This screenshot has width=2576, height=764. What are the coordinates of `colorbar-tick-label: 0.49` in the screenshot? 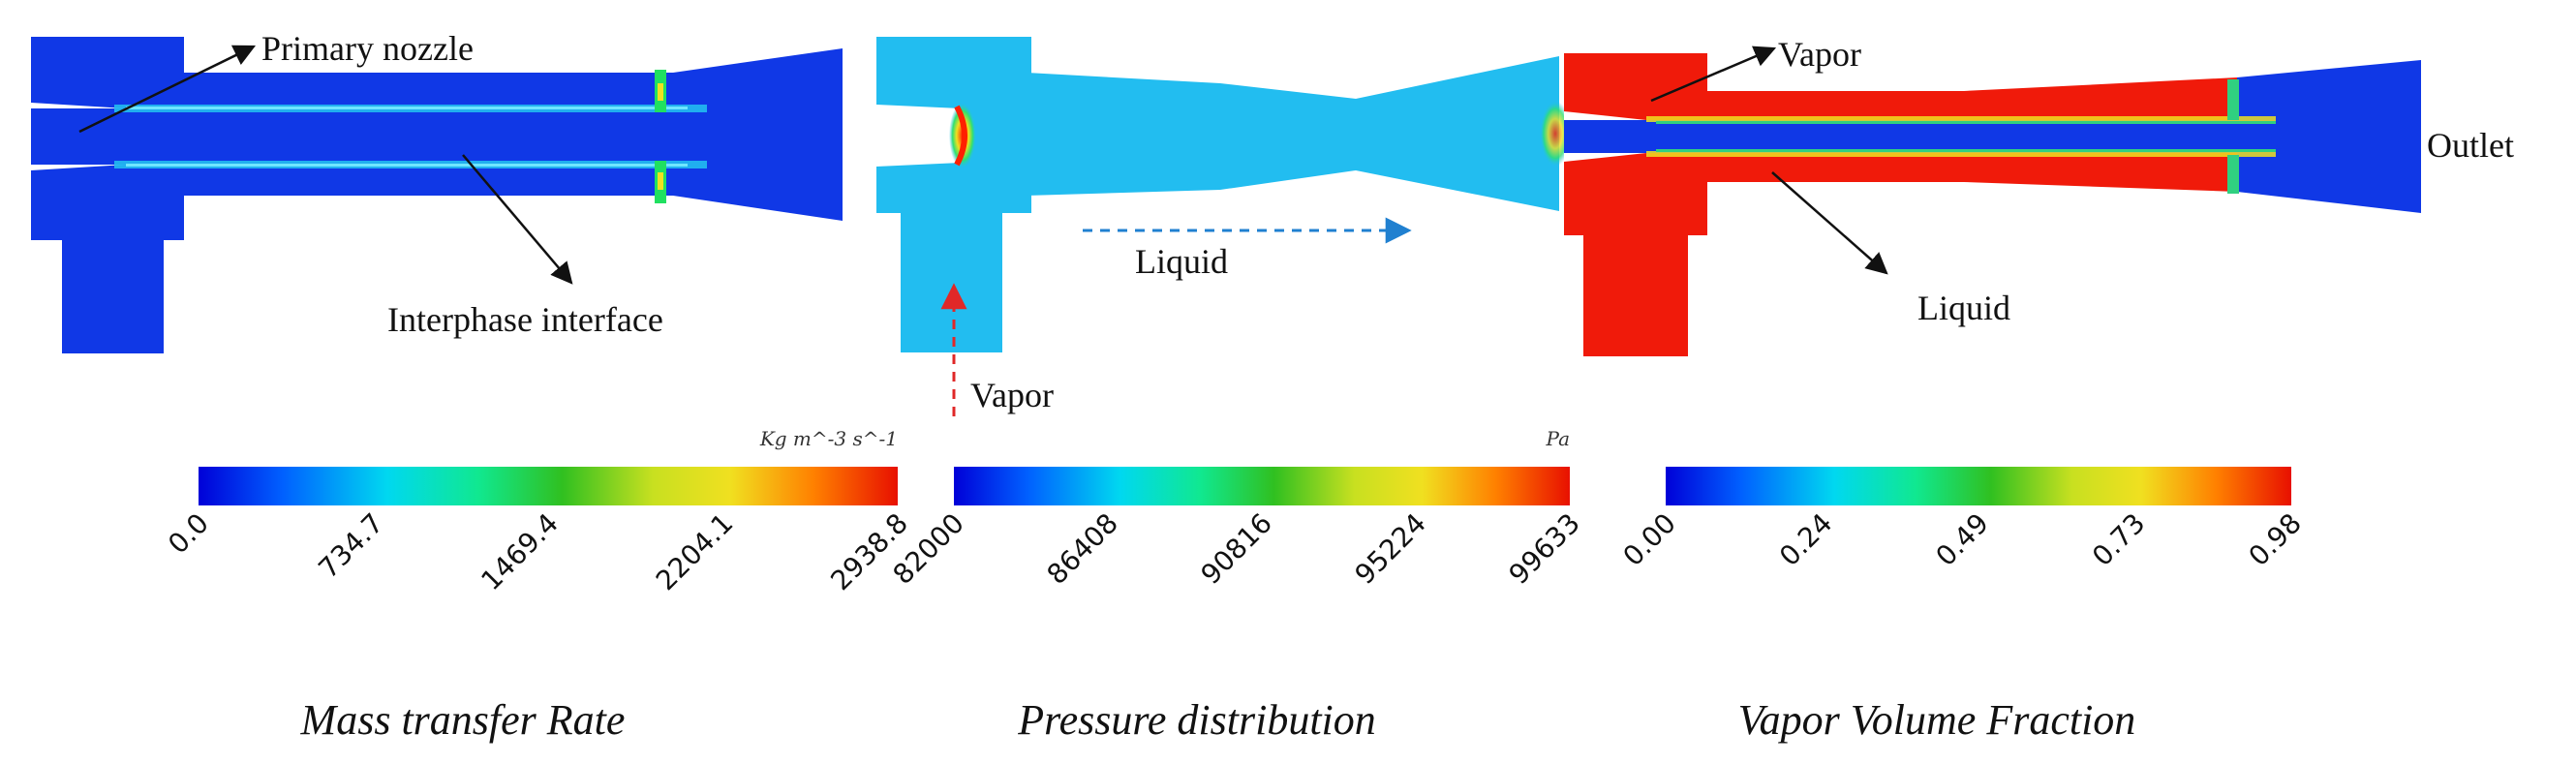 It's located at (1962, 539).